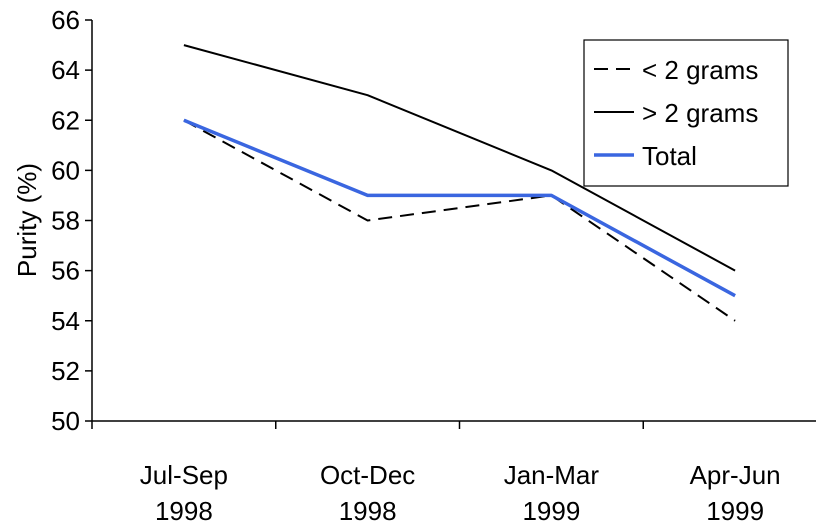 This screenshot has height=529, width=816. Describe the element at coordinates (65, 170) in the screenshot. I see `y-tick-label: 60` at that location.